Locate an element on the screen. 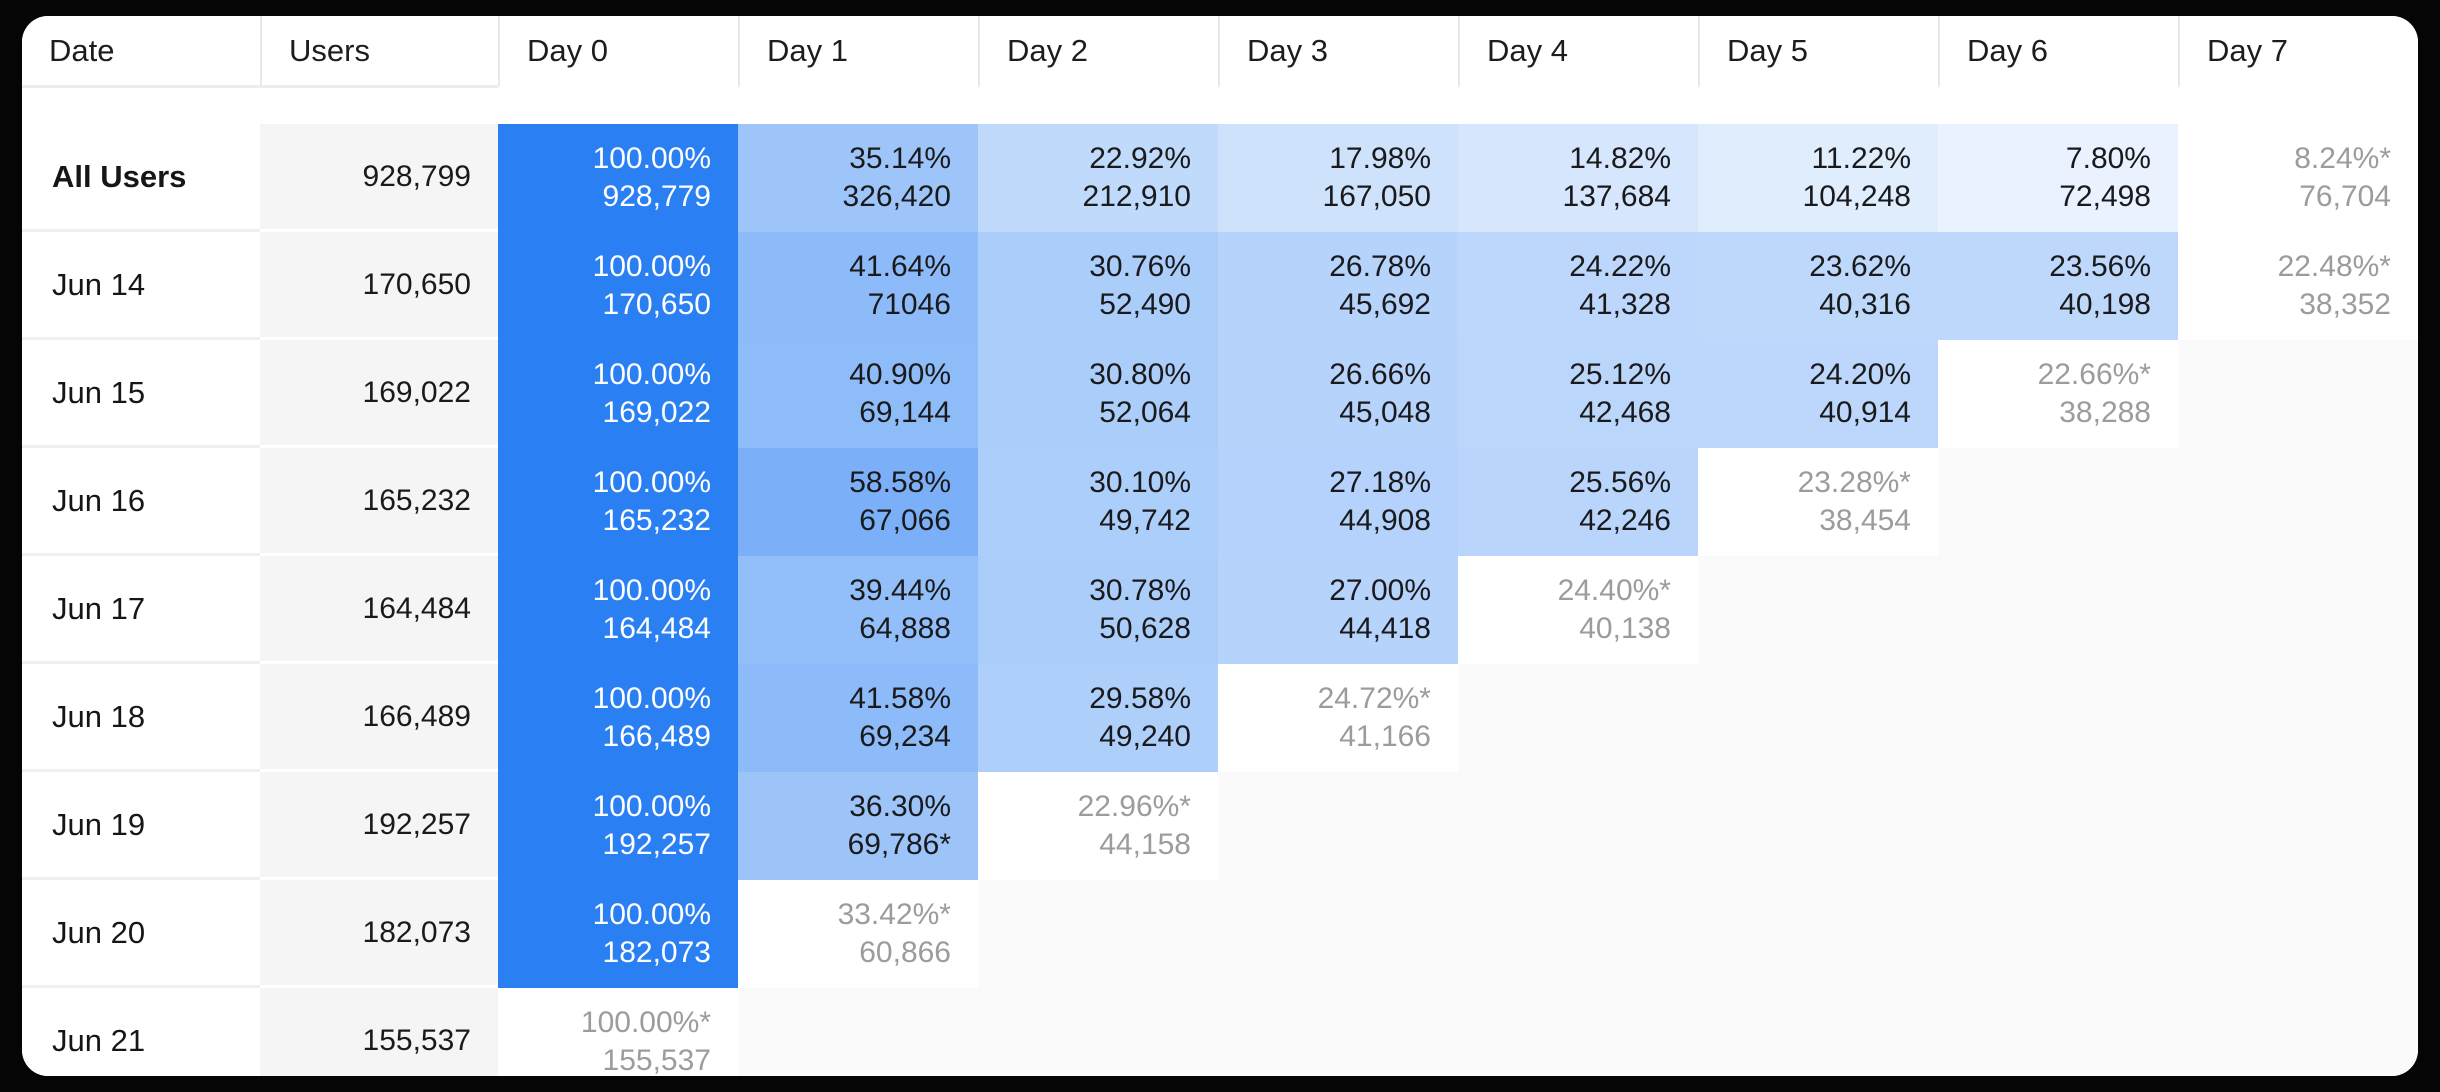 The image size is (2440, 1092). retention-count: 167,050 is located at coordinates (1376, 196).